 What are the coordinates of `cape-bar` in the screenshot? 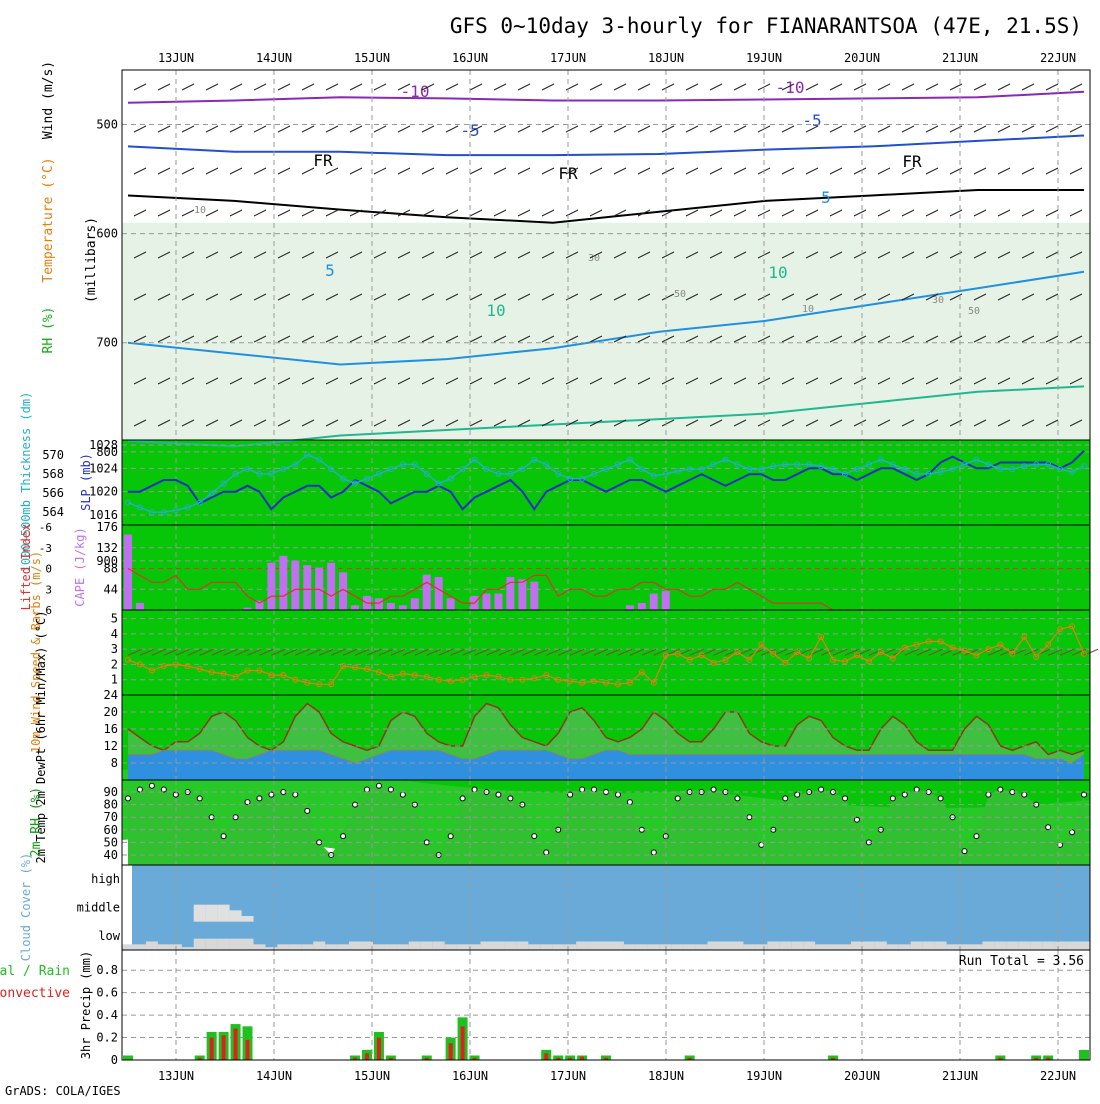 It's located at (486, 601).